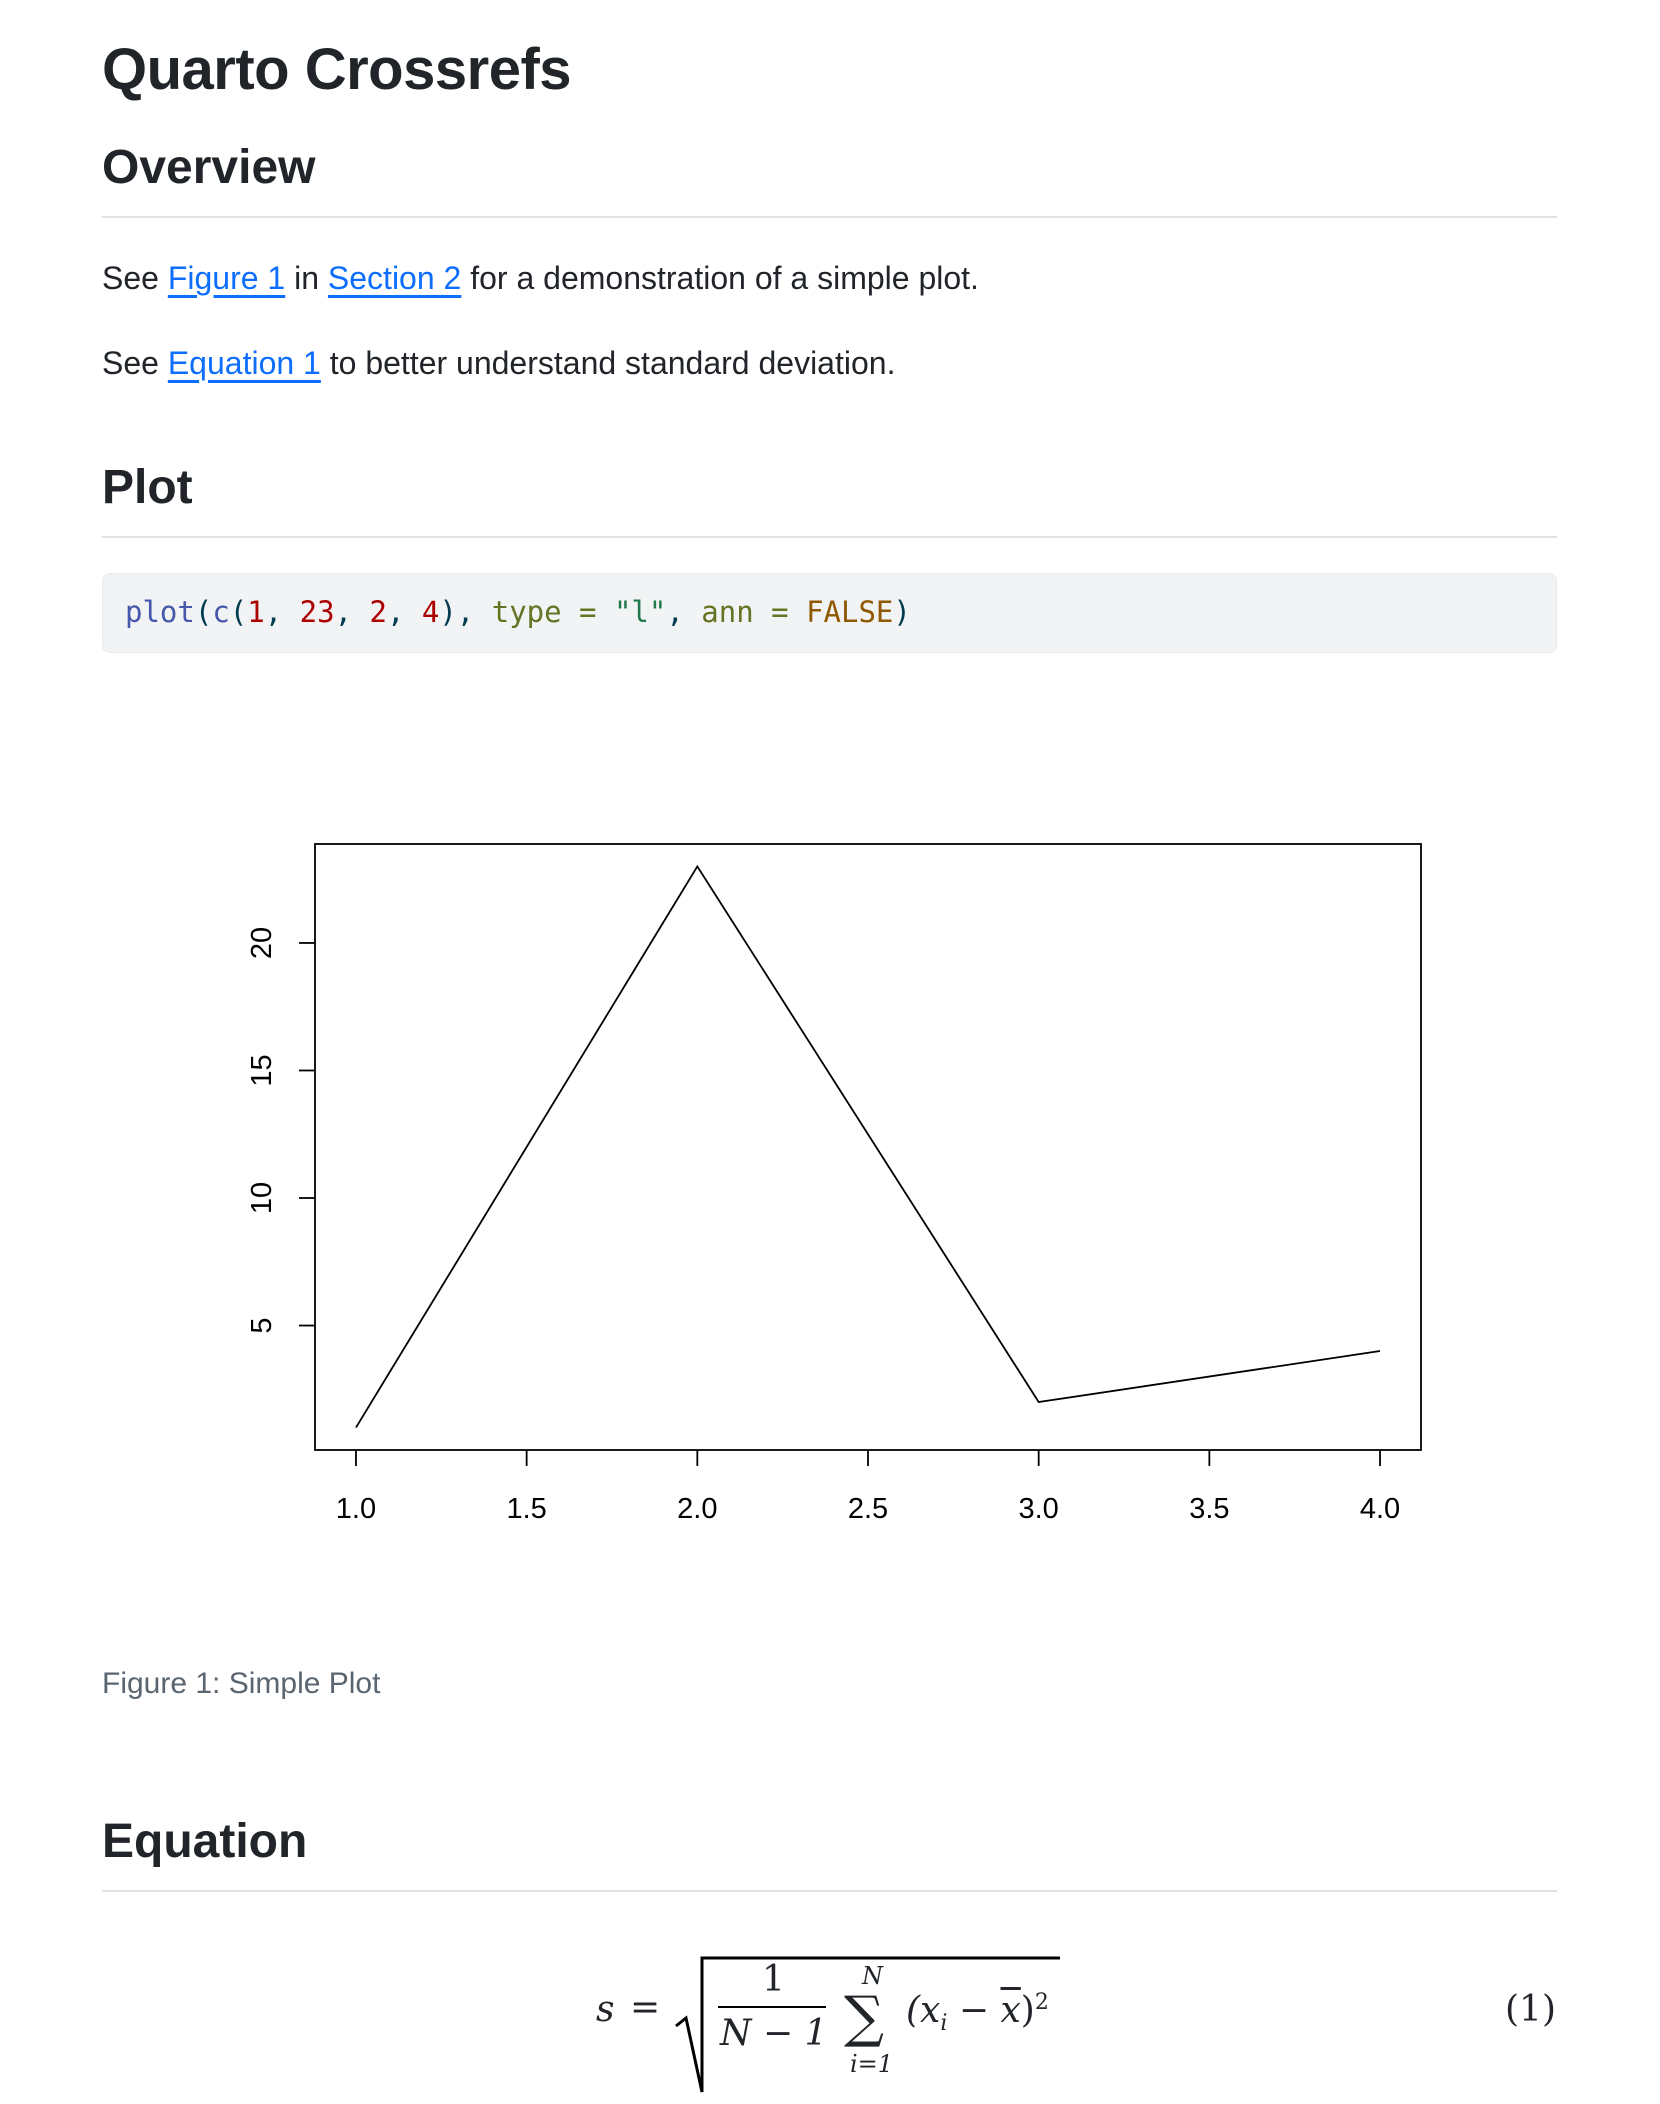 This screenshot has width=1660, height=2104. I want to click on equation-display: s = 1 N − 1 N ∑ i=1 (xi − x)2 (1), so click(830, 2010).